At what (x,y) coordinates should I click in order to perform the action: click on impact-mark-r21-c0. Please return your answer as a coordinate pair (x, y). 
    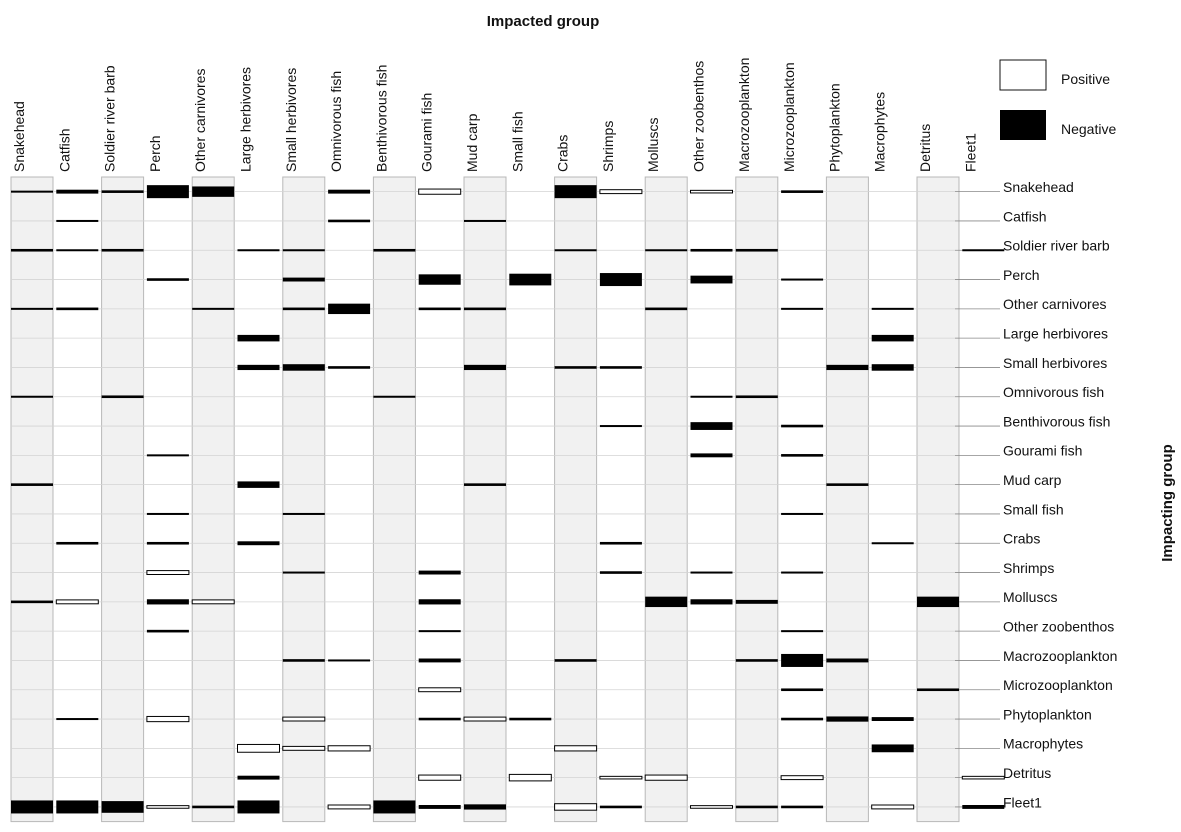
    Looking at the image, I should click on (32, 807).